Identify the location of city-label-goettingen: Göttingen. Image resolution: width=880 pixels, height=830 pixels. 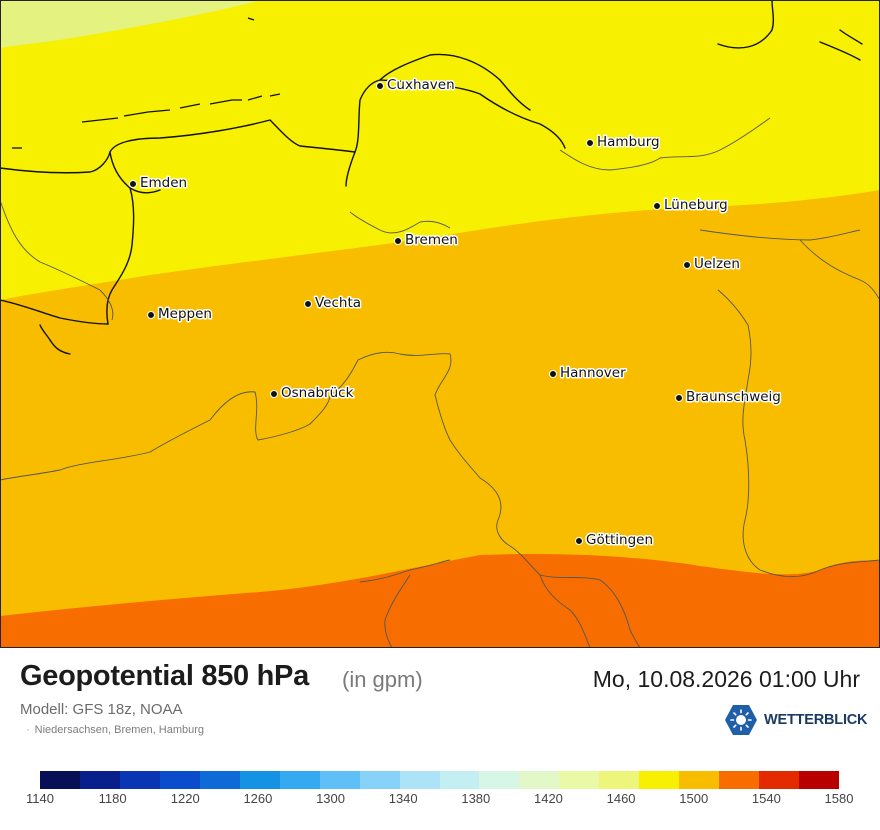
(619, 540).